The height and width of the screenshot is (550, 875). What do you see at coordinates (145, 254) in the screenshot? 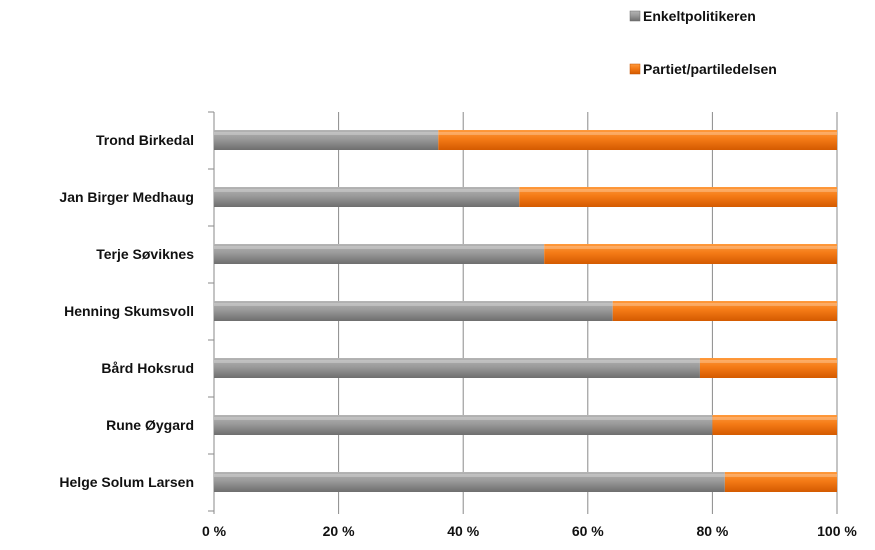
I see `category-label: Terje Søviknes` at bounding box center [145, 254].